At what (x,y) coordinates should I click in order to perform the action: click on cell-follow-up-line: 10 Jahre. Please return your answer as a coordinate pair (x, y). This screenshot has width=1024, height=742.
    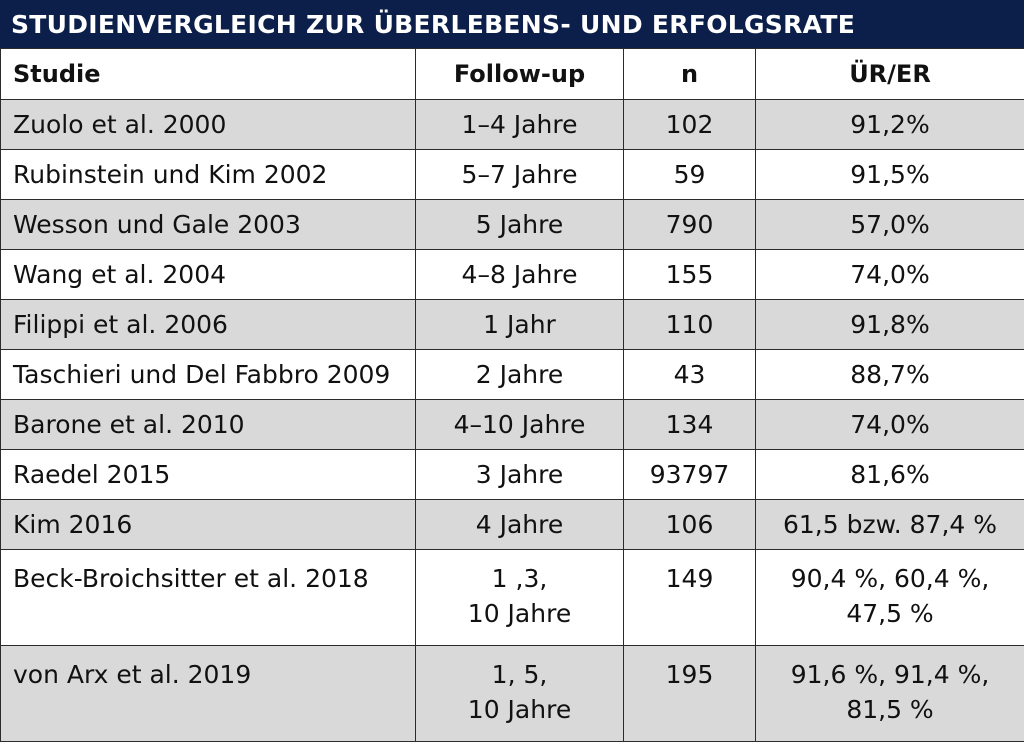
    Looking at the image, I should click on (519, 613).